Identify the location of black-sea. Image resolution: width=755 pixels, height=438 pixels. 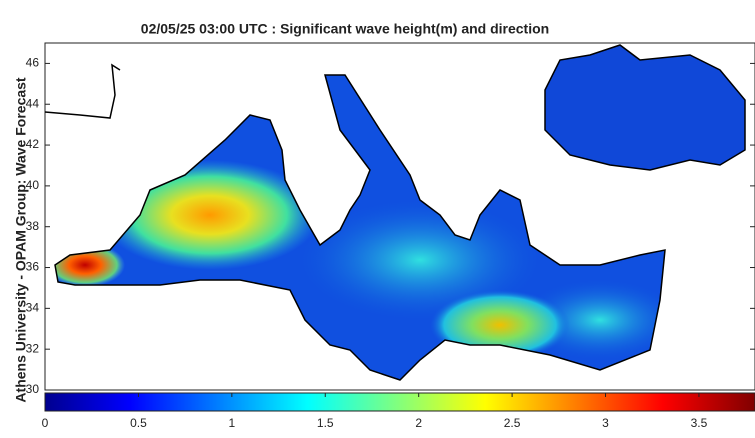
(645, 107).